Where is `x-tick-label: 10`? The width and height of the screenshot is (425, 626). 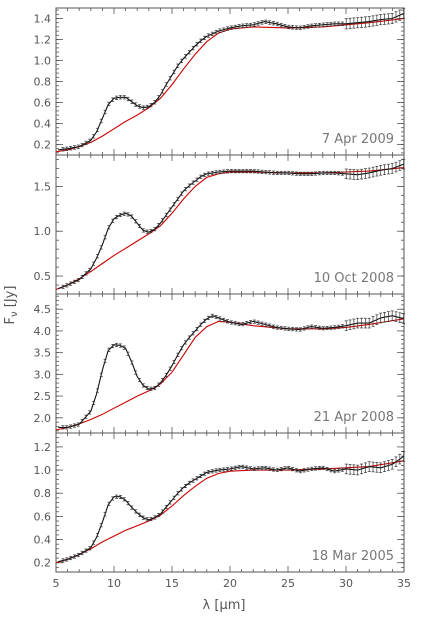
x-tick-label: 10 is located at coordinates (114, 583).